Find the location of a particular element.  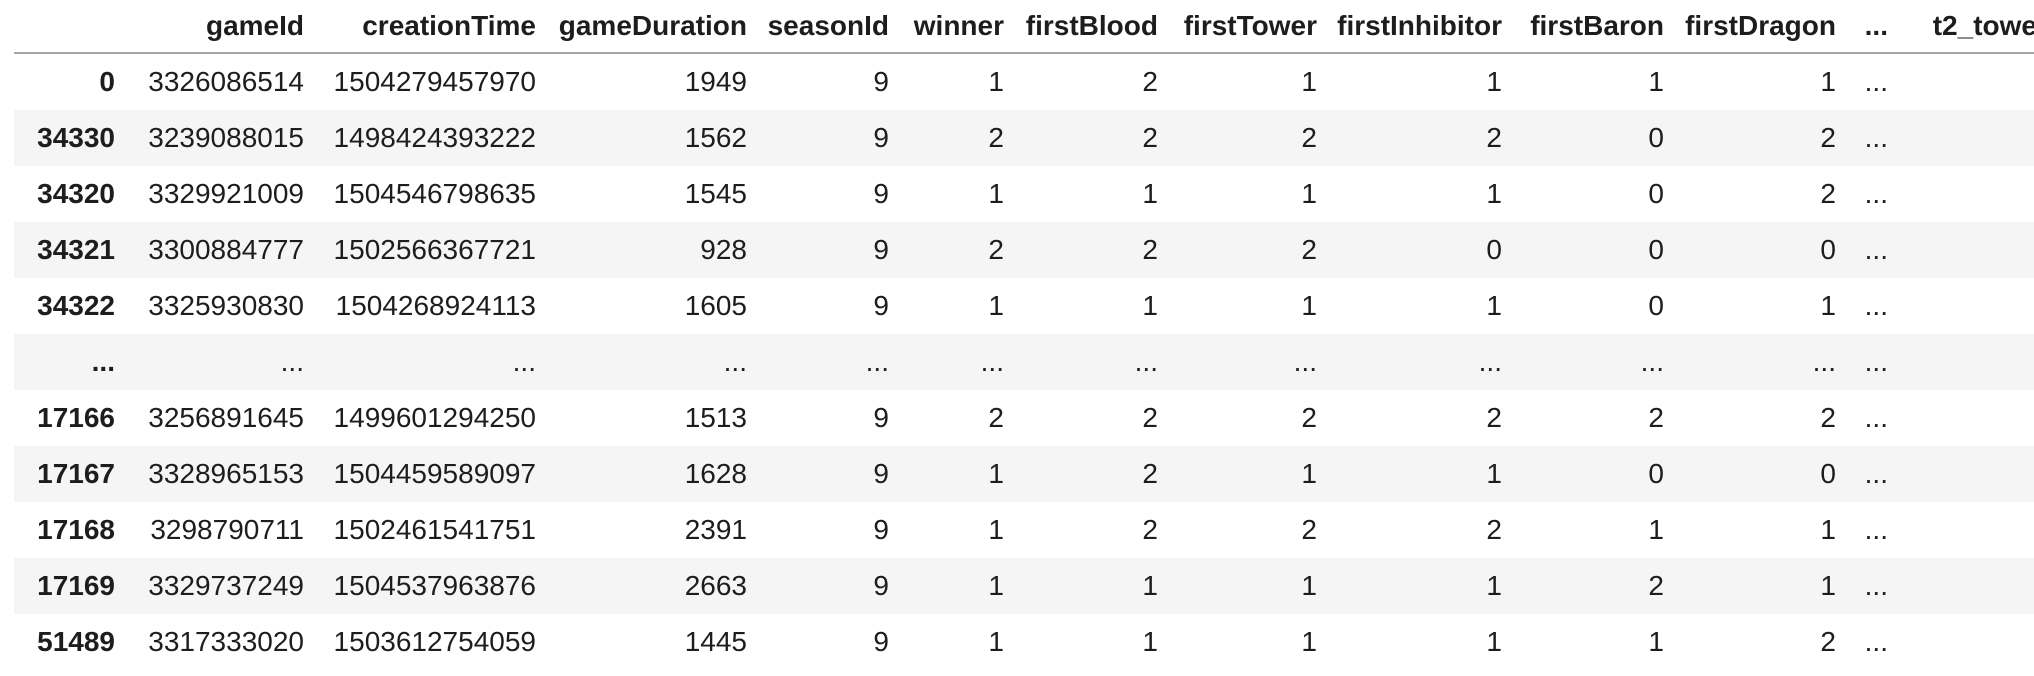

data-cell: 1949 is located at coordinates (715, 81).